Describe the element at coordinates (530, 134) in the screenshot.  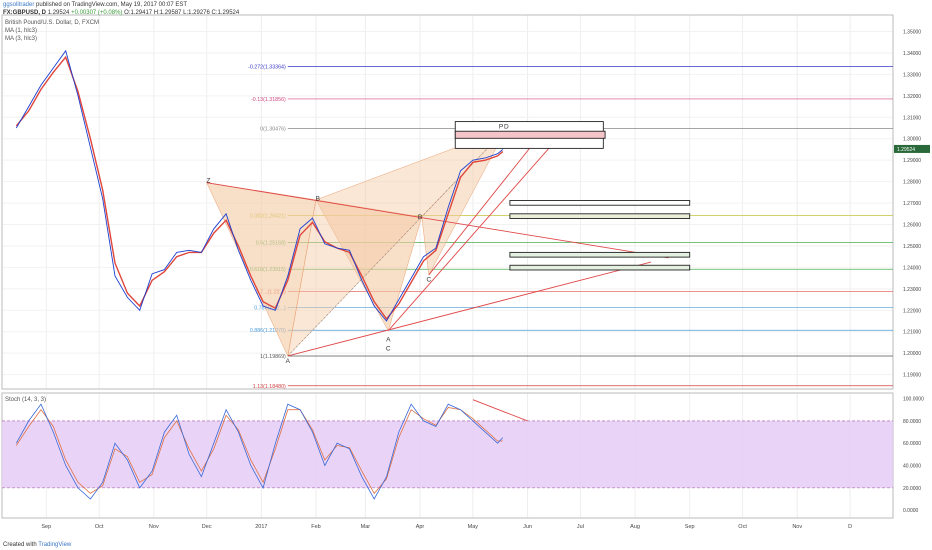
I see `prz-box-inner` at that location.